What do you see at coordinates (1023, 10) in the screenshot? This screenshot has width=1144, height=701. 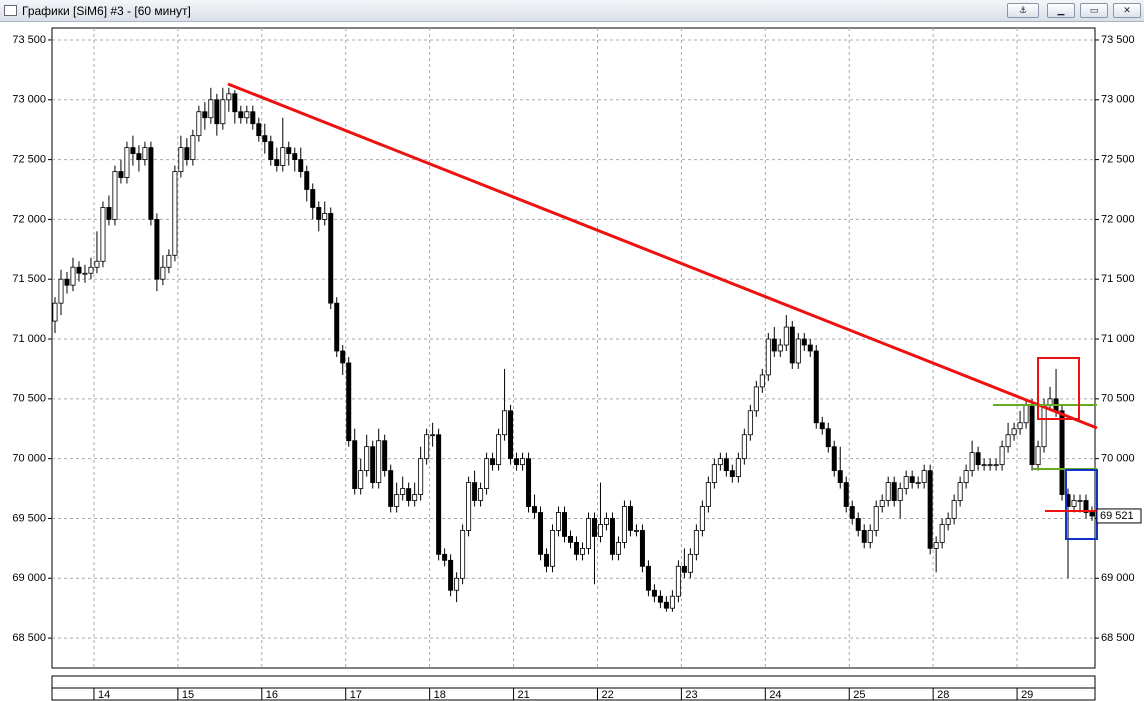 I see `anchor-button: ⚓` at bounding box center [1023, 10].